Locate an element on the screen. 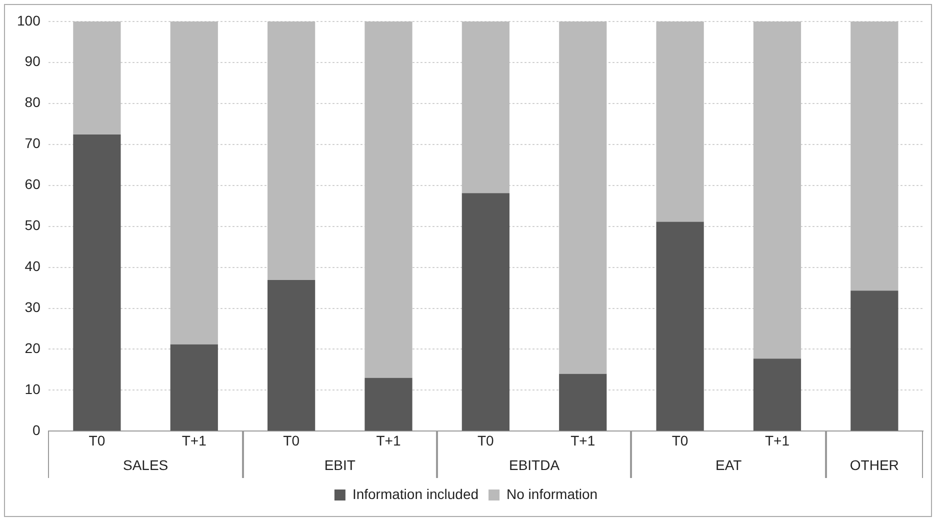  y-tick-label: 40 is located at coordinates (32, 266).